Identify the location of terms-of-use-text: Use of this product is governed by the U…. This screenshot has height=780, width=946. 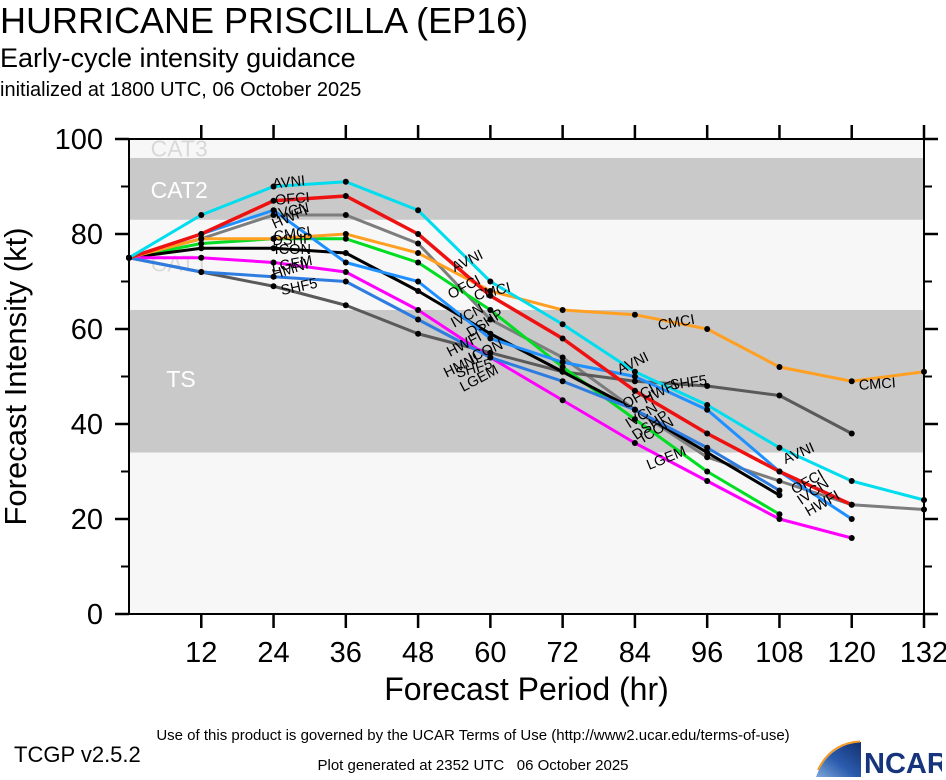
(473, 735).